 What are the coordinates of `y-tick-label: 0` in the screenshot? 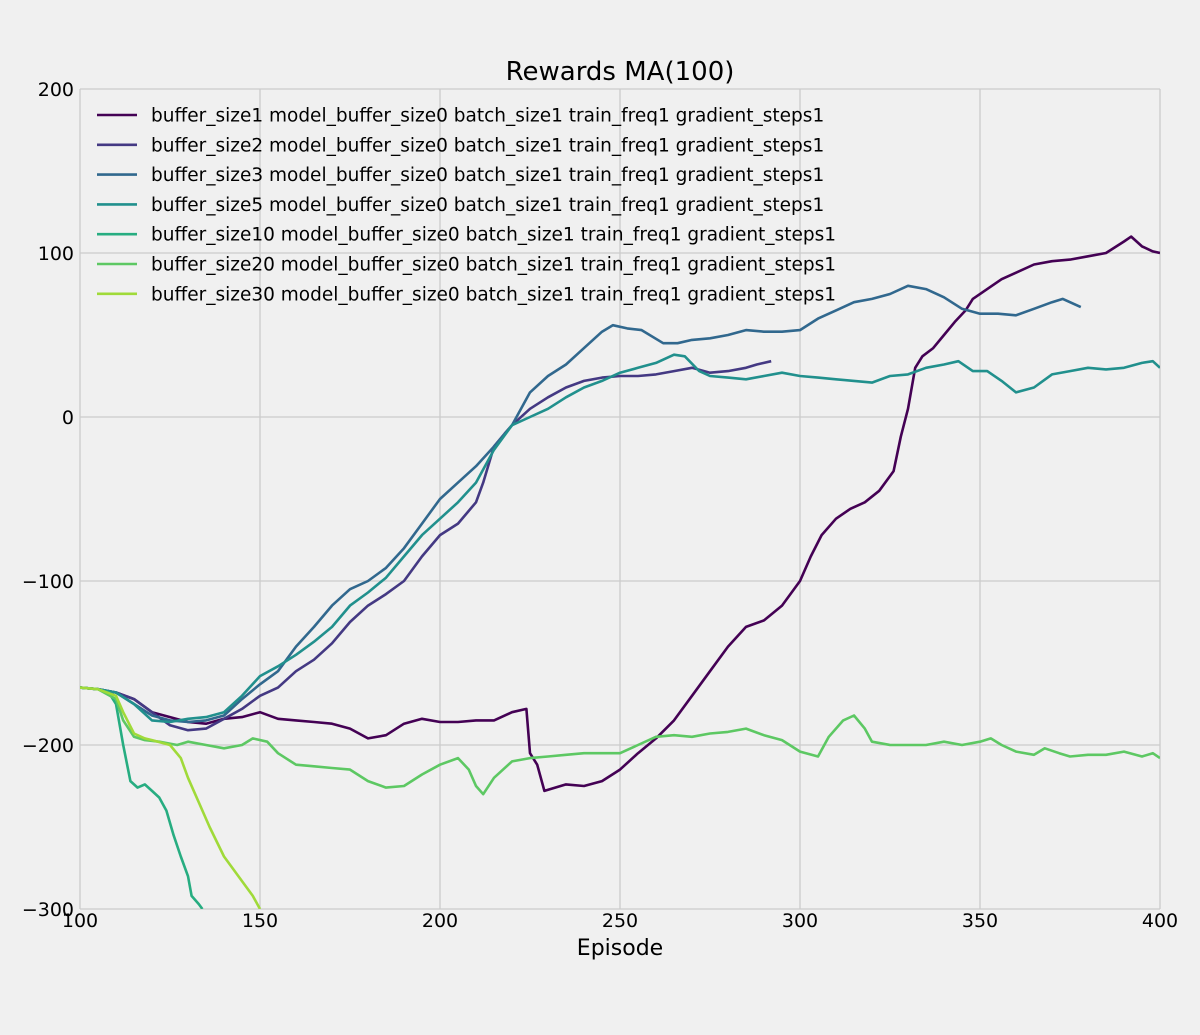 It's located at (68, 418).